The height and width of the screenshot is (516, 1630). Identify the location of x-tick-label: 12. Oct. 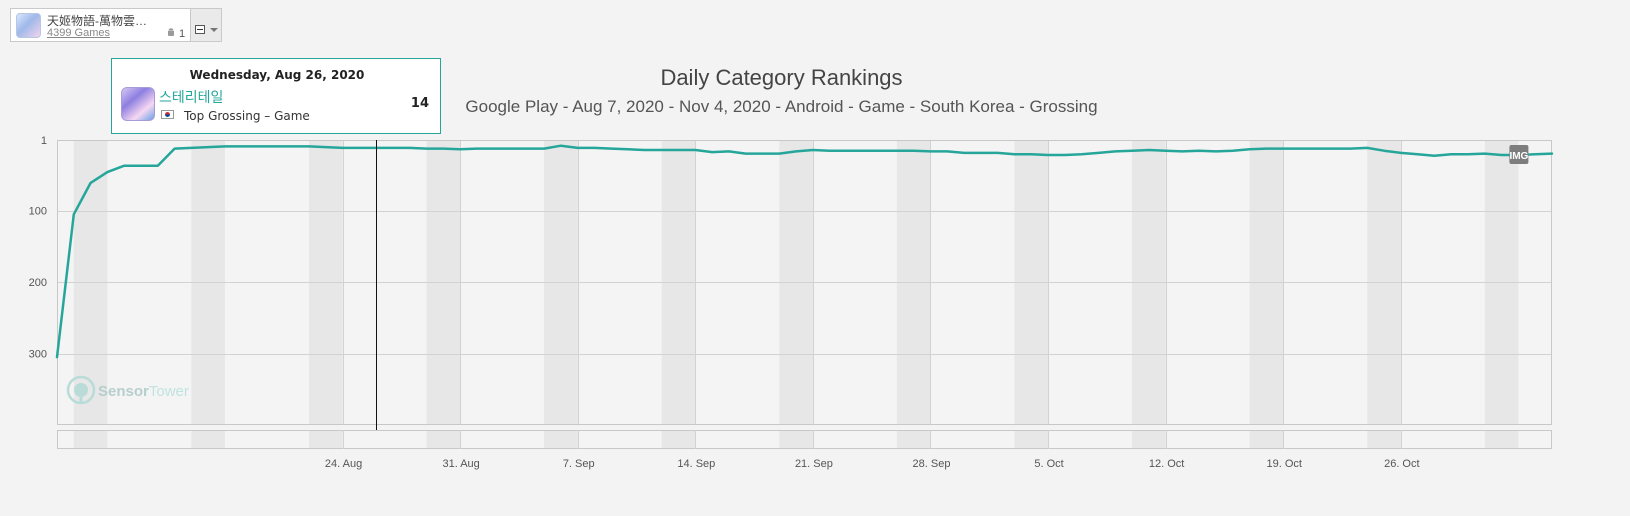
(1166, 464).